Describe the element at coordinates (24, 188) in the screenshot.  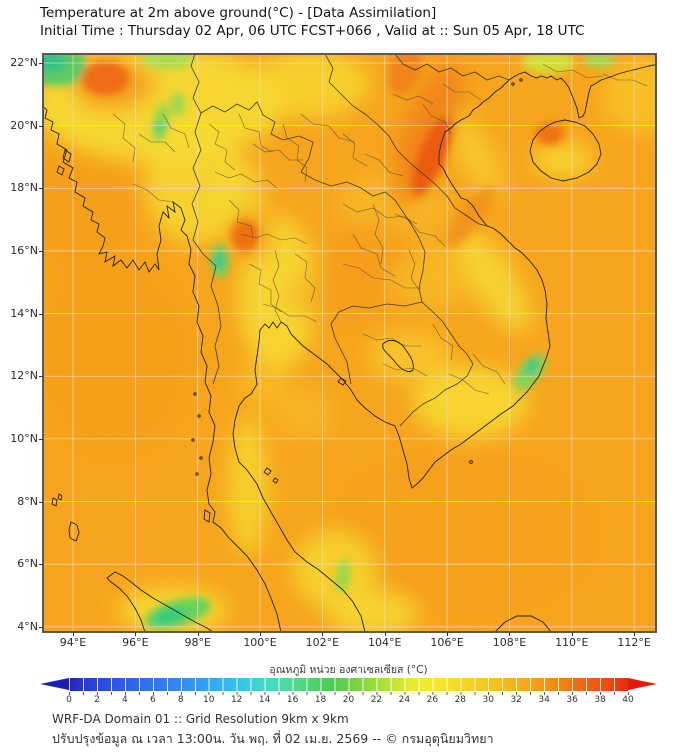
I see `lat-tick-label: 18°N` at that location.